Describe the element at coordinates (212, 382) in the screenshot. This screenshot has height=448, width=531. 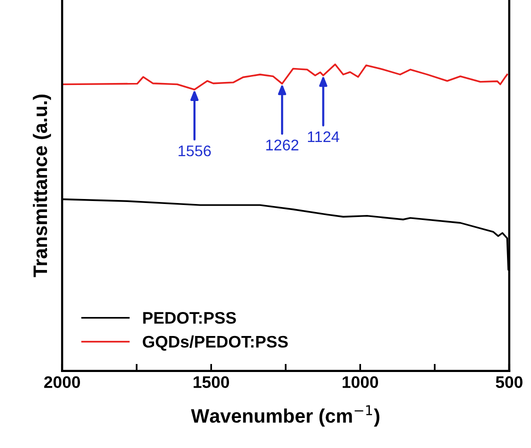
I see `x-tick-label: 1500` at that location.